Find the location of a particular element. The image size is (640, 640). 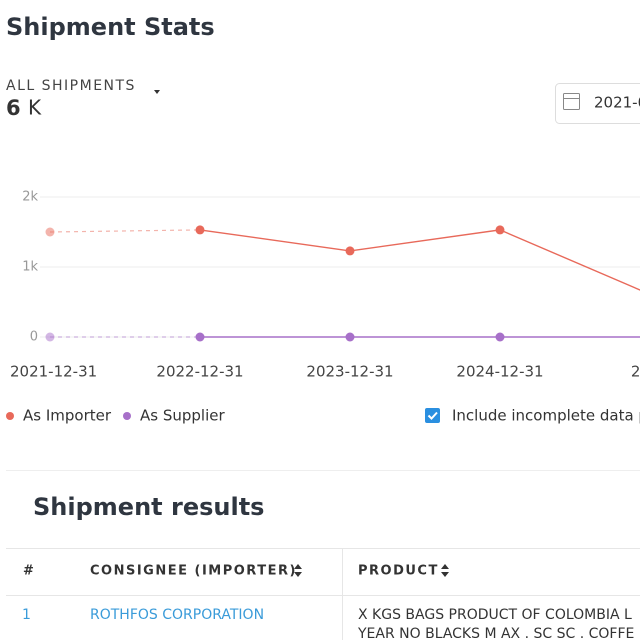

incomplete-line is located at coordinates (125, 231).